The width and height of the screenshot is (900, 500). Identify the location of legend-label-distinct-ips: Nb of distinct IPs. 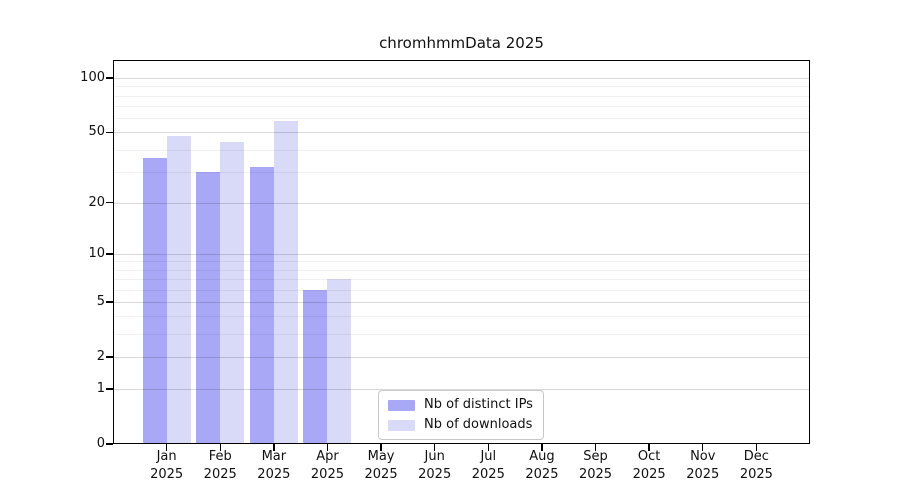
(478, 404).